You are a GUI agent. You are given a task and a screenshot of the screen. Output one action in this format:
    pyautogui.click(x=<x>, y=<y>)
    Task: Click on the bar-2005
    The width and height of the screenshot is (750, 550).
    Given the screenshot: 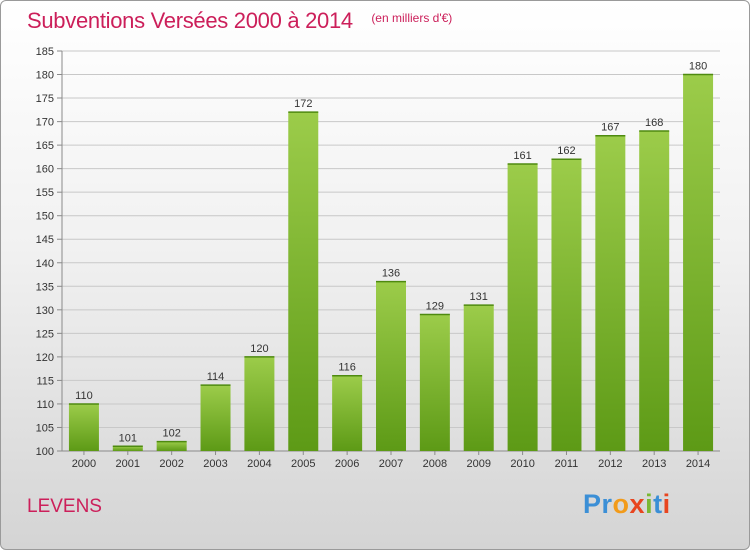 What is the action you would take?
    pyautogui.click(x=303, y=282)
    